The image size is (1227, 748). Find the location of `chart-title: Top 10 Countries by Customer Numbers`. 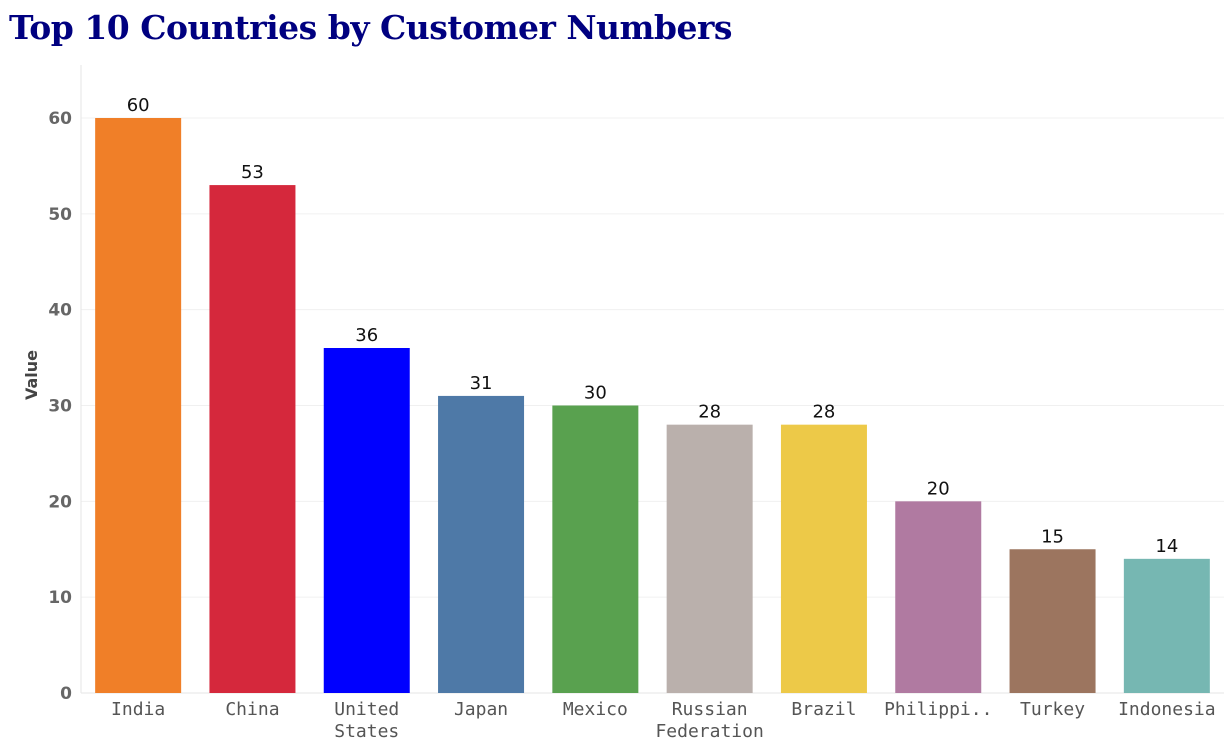

chart-title: Top 10 Countries by Customer Numbers is located at coordinates (370, 27).